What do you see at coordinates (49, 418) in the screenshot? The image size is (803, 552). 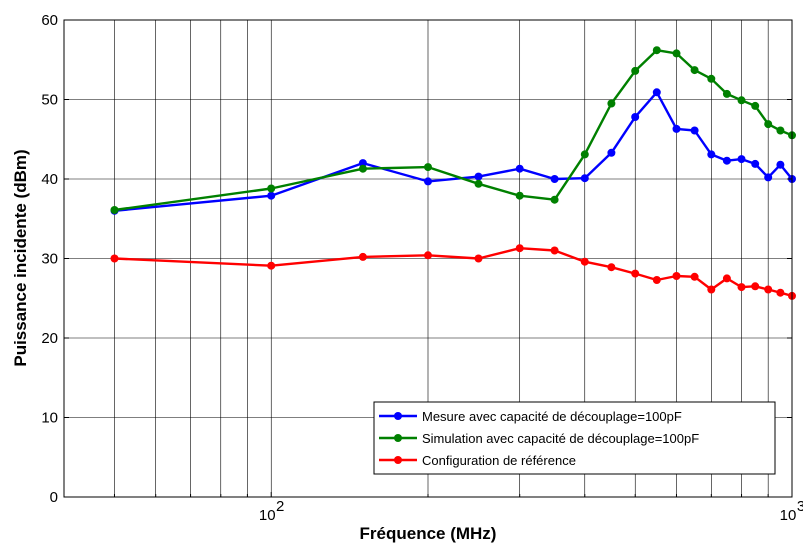 I see `y-tick-label: 10` at bounding box center [49, 418].